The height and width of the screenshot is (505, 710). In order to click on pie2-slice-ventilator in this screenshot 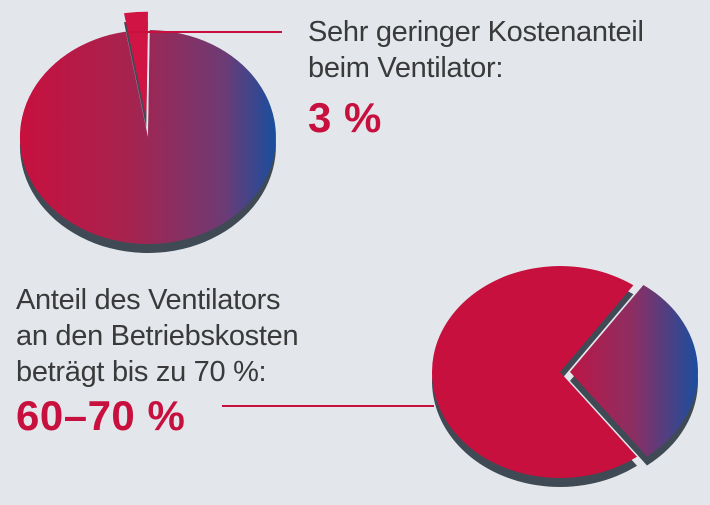, I will do `click(534, 372)`.